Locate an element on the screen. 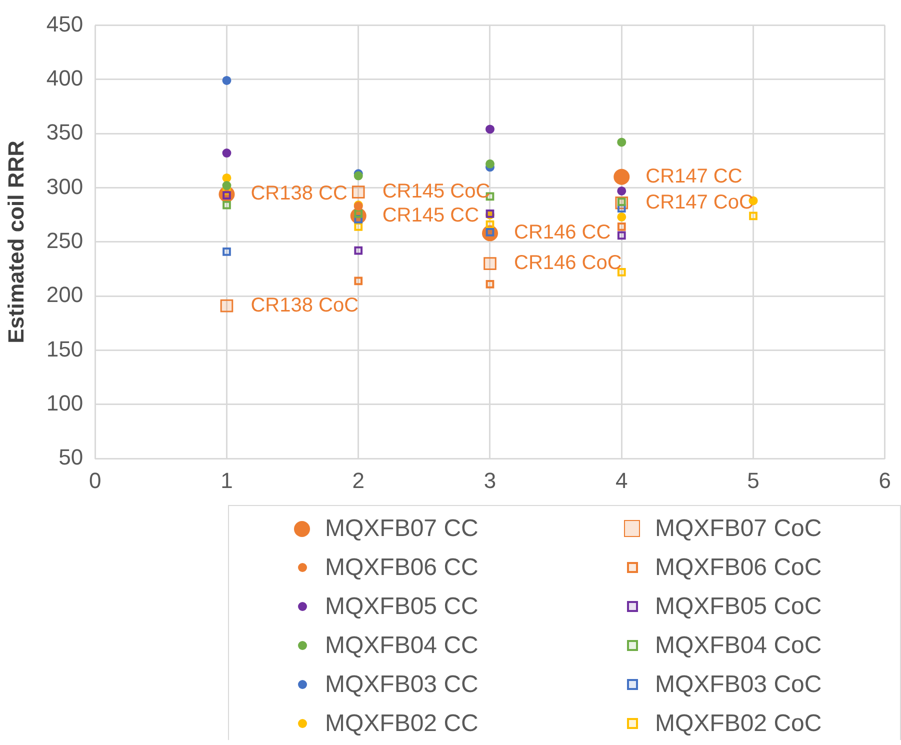 The width and height of the screenshot is (901, 745). y-axis-title: Estimated coil RRR is located at coordinates (15, 242).